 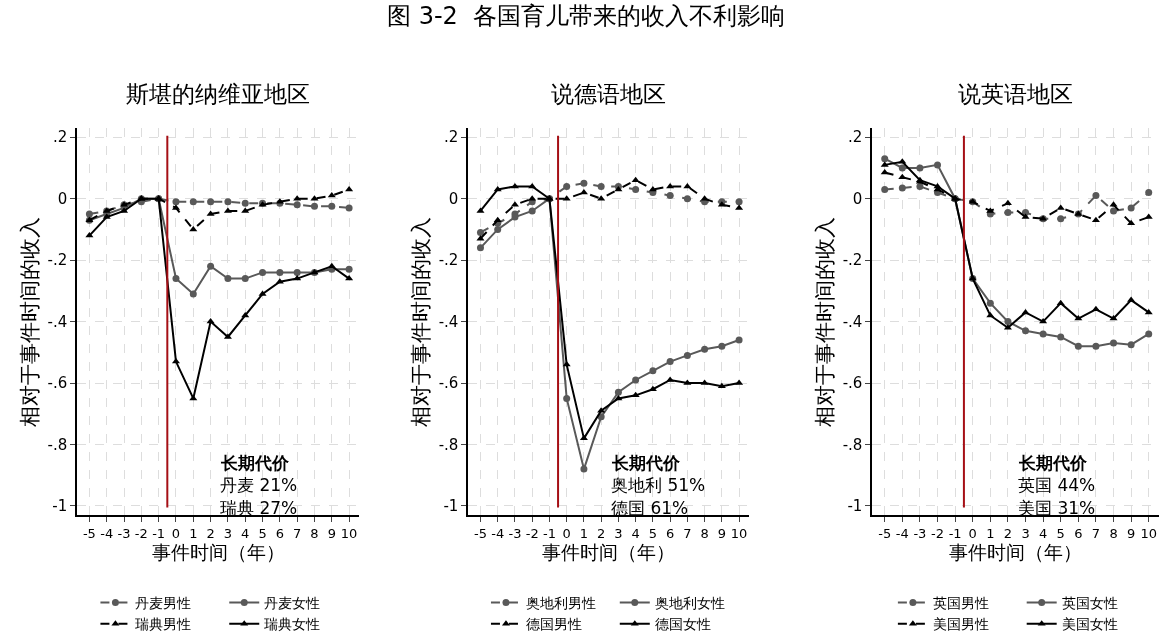 What do you see at coordinates (682, 624) in the screenshot?
I see `legend-label: 德国女性` at bounding box center [682, 624].